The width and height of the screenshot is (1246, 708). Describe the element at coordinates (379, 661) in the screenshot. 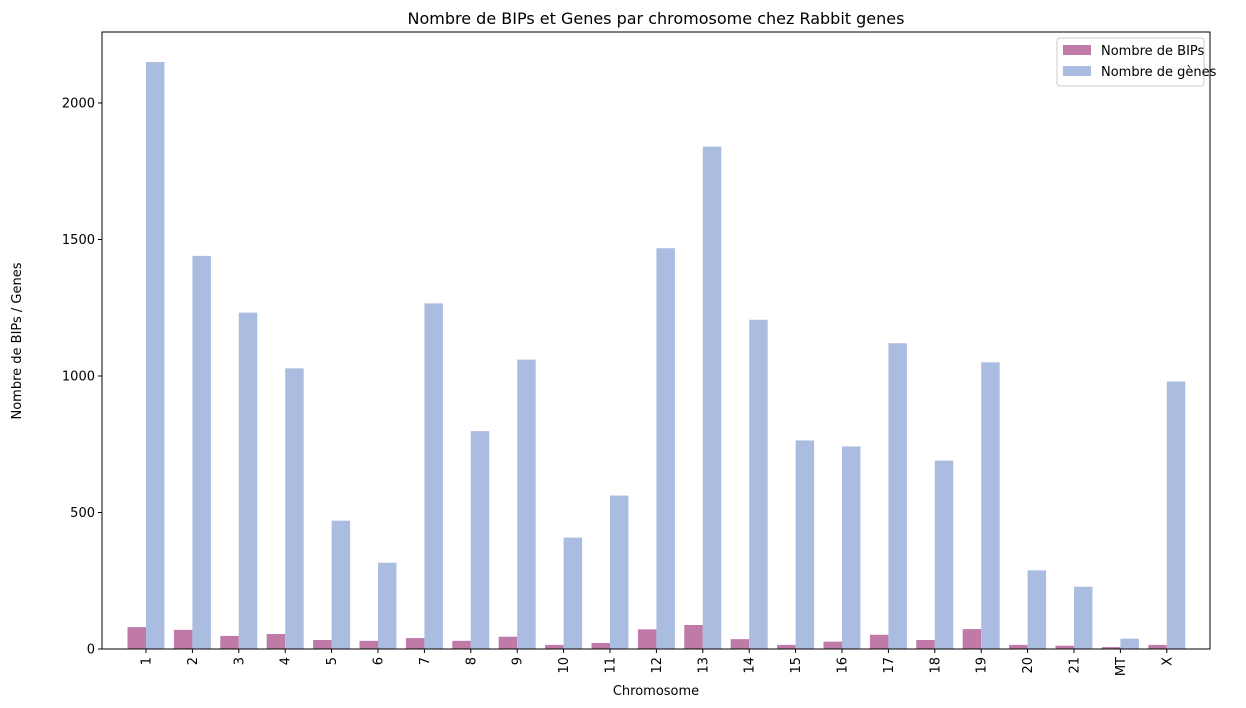

I see `x-tick-label: 6` at that location.